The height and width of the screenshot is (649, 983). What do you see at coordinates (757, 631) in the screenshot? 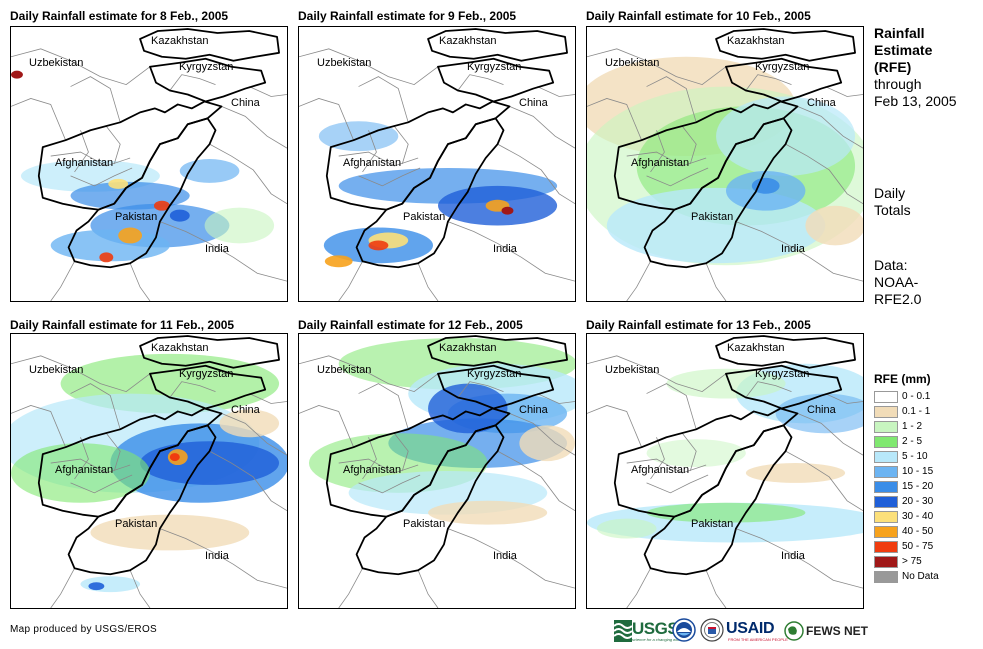
I see `usaid-logo: USAID FROM THE AMERICAN PEOPLE` at bounding box center [757, 631].